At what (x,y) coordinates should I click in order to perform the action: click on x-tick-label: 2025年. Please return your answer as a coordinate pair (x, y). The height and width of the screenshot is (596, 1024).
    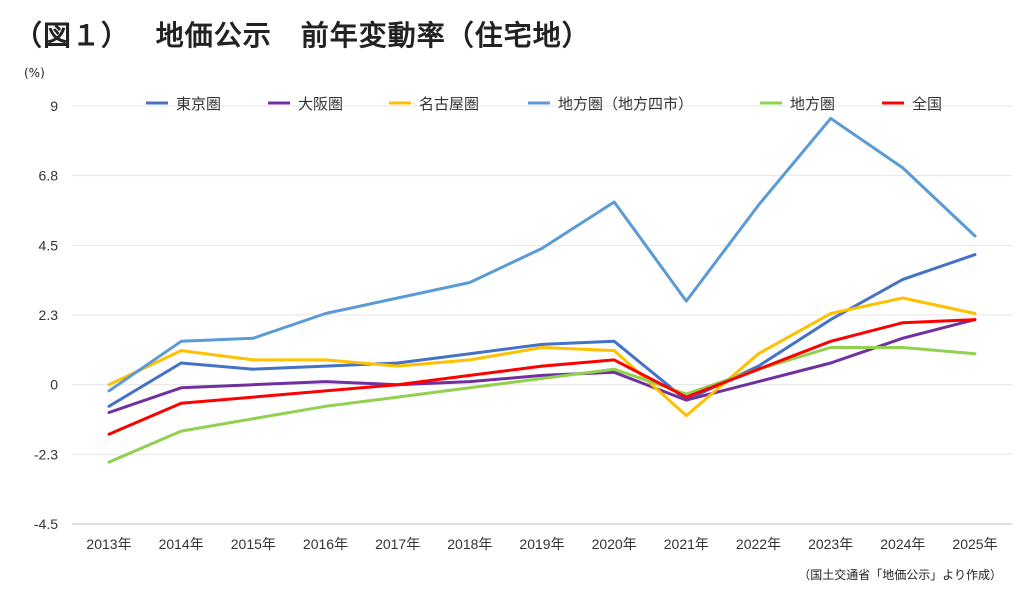
    Looking at the image, I should click on (974, 544).